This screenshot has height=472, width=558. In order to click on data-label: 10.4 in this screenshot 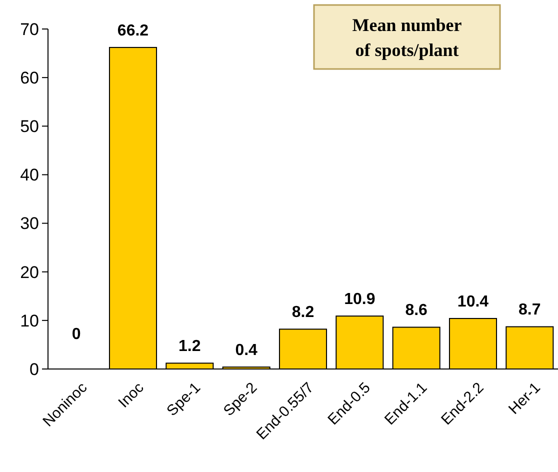, I will do `click(473, 301)`.